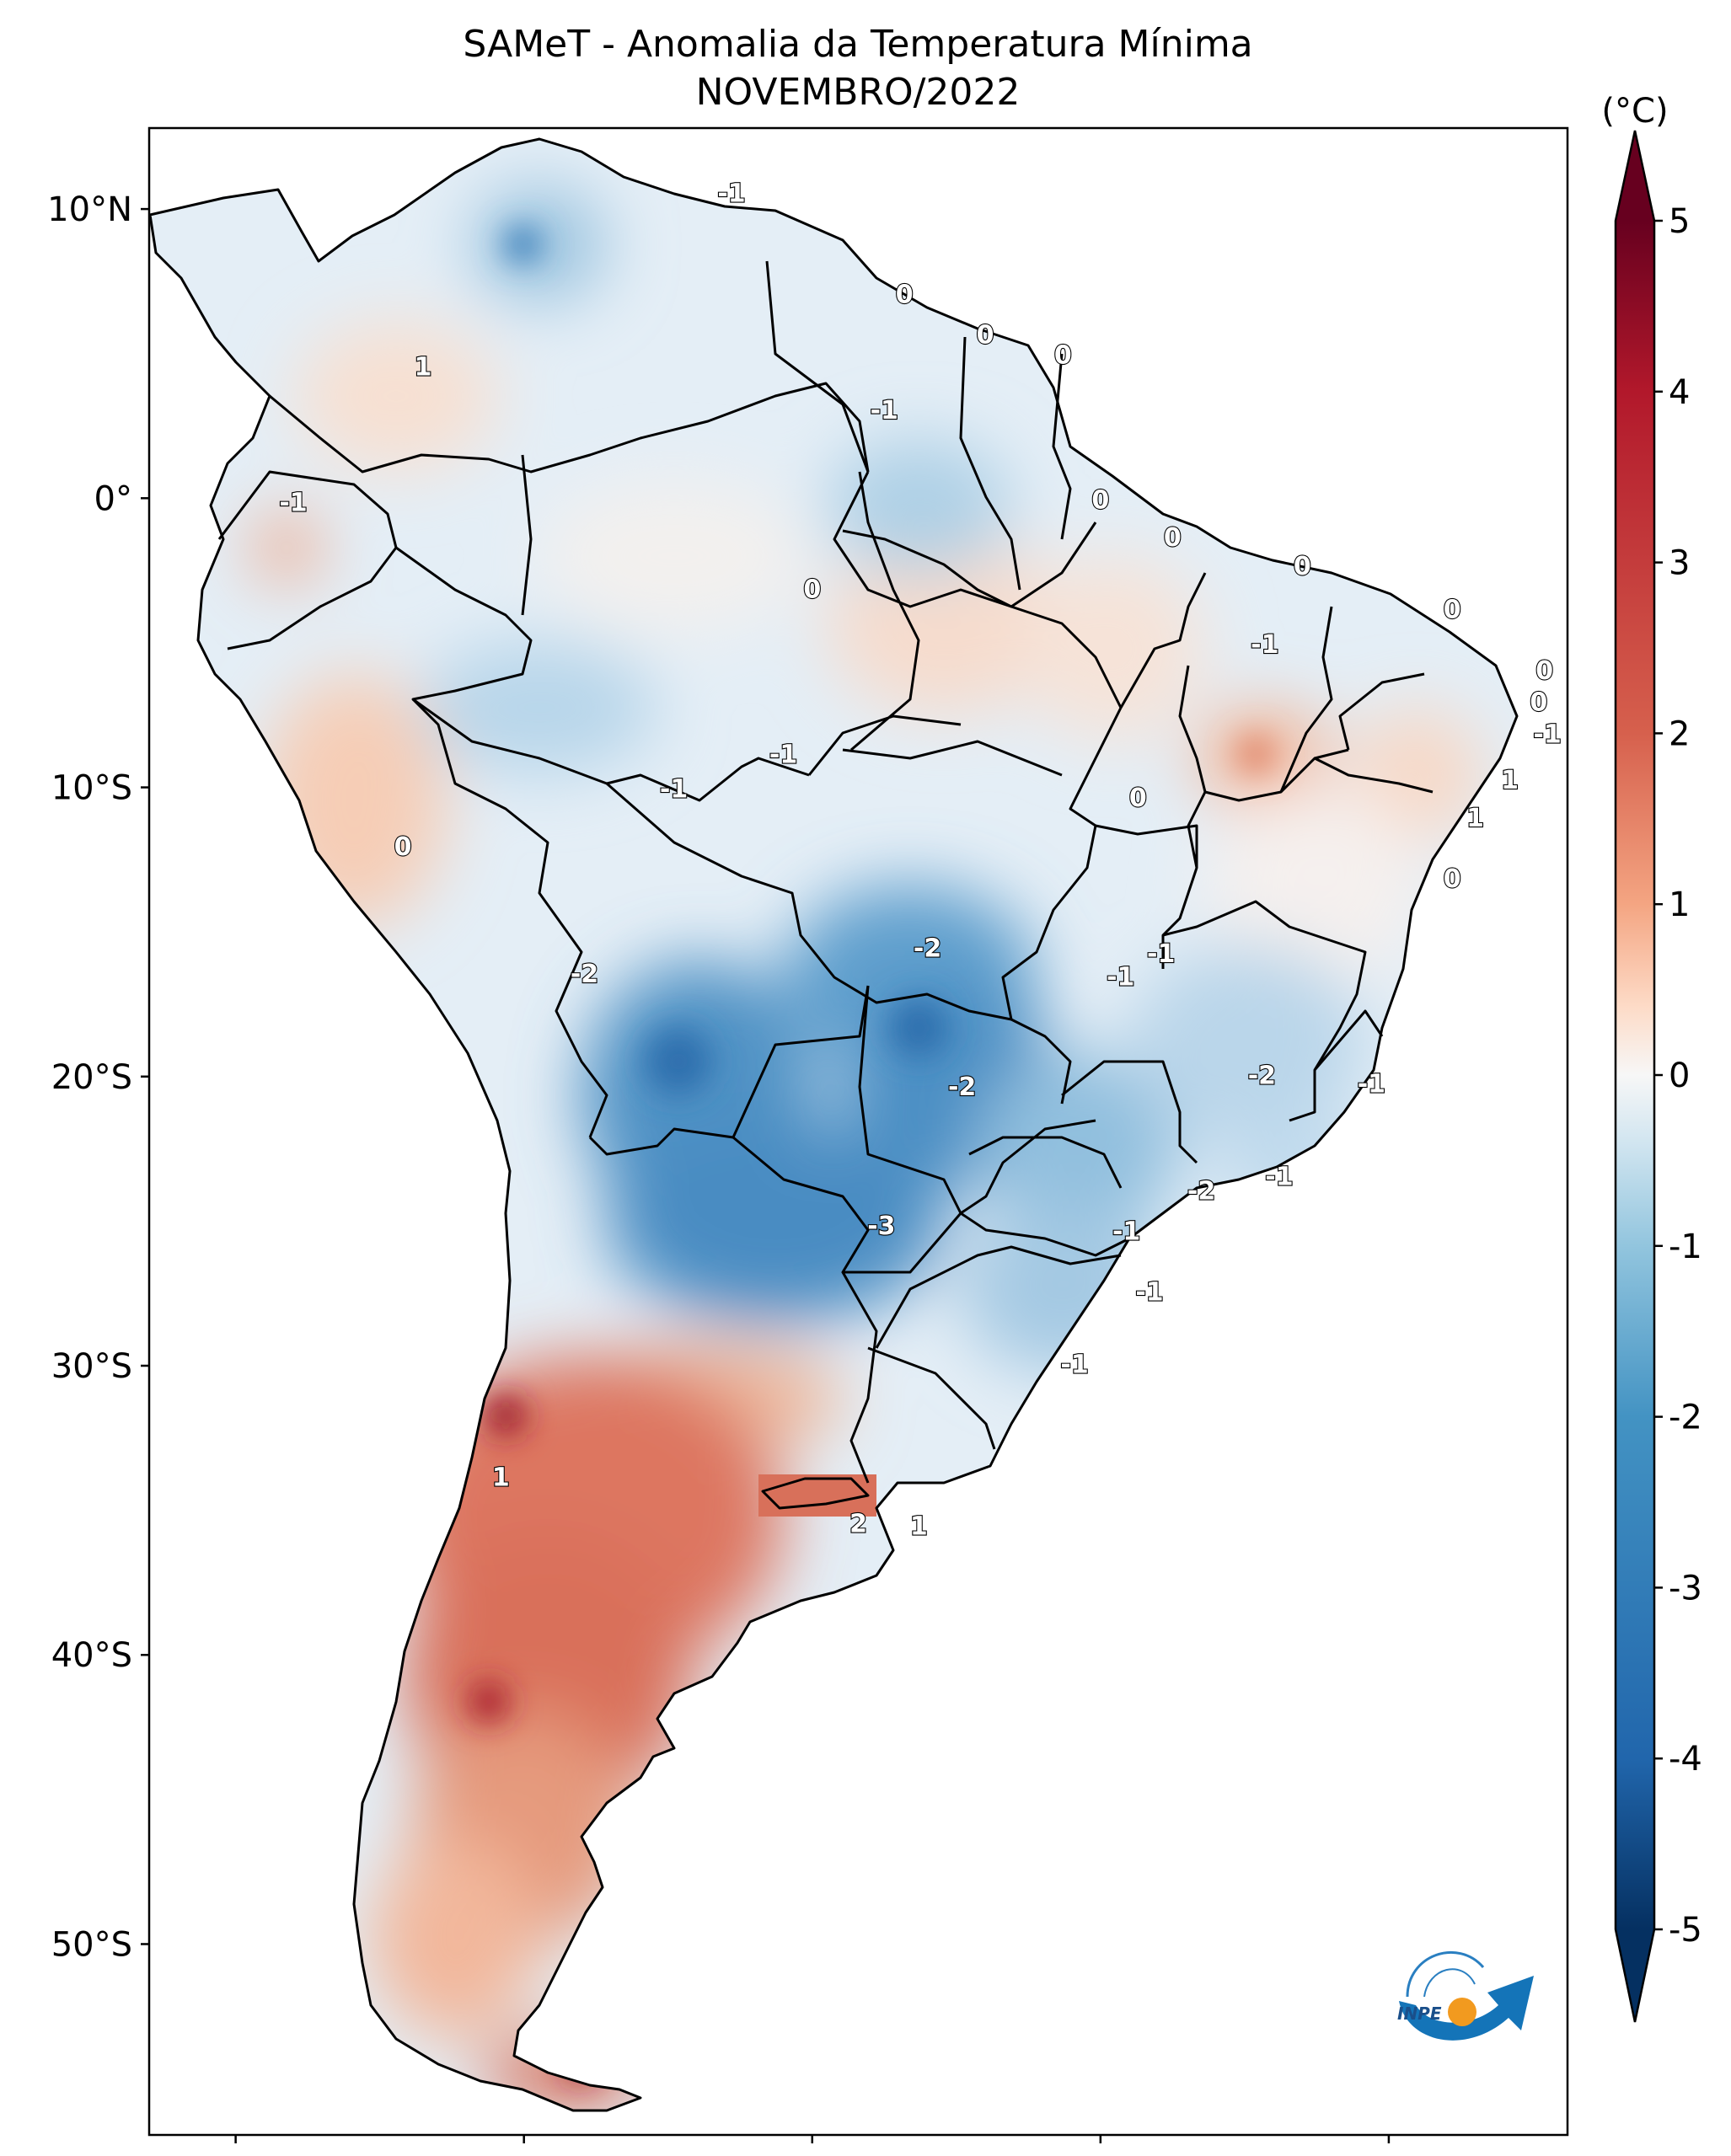 The image size is (1731, 2156). What do you see at coordinates (1635, 176) in the screenshot?
I see `colorbar-upper-extension` at bounding box center [1635, 176].